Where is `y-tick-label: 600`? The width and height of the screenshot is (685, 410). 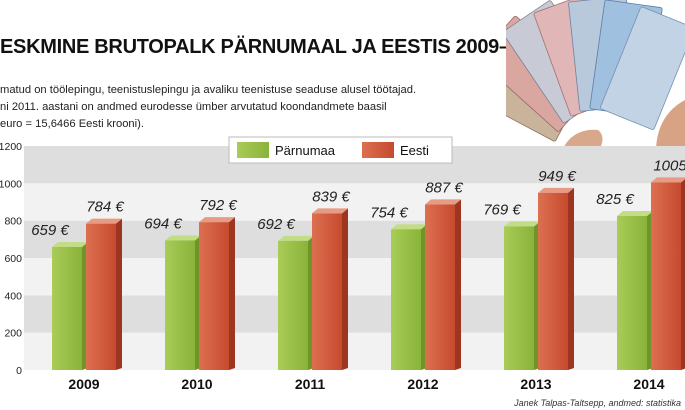
y-tick-label: 600 is located at coordinates (13, 259).